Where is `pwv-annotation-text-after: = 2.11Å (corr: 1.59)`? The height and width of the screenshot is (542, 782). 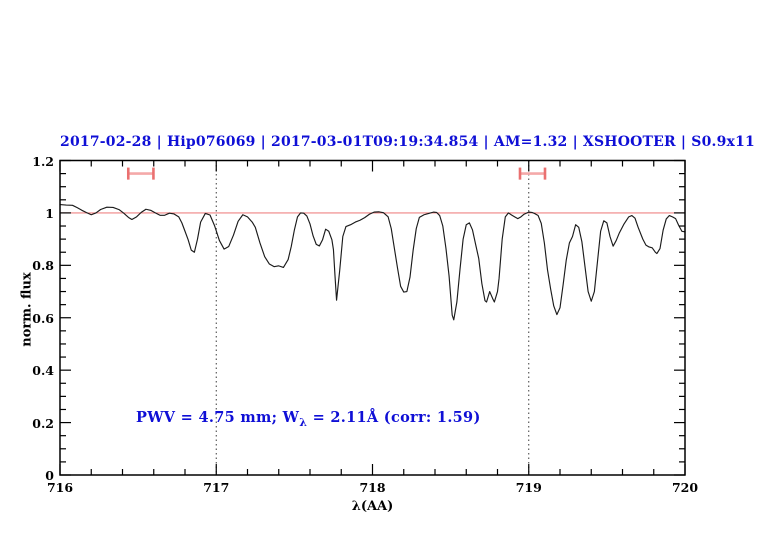
pwv-annotation-text-after: = 2.11Å (corr: 1.59) is located at coordinates (394, 417).